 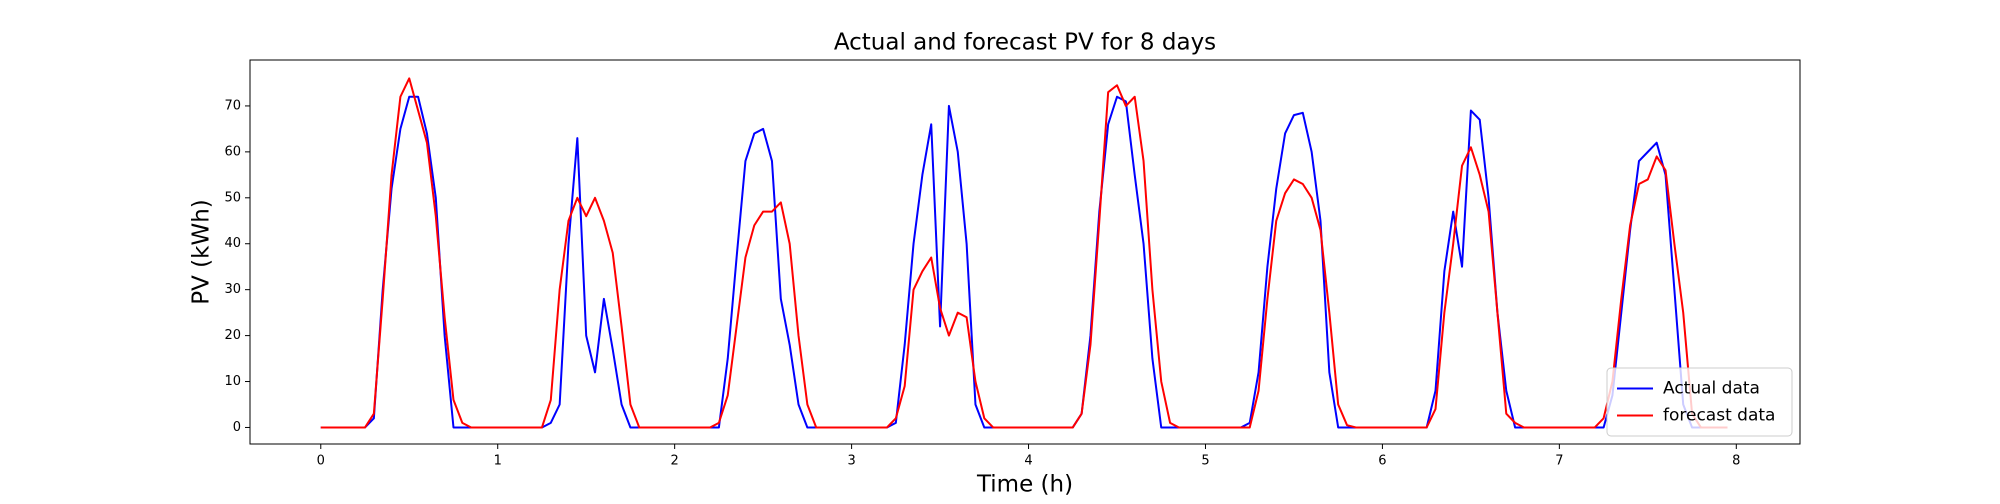 I want to click on y-tick-label: 50, so click(x=232, y=197).